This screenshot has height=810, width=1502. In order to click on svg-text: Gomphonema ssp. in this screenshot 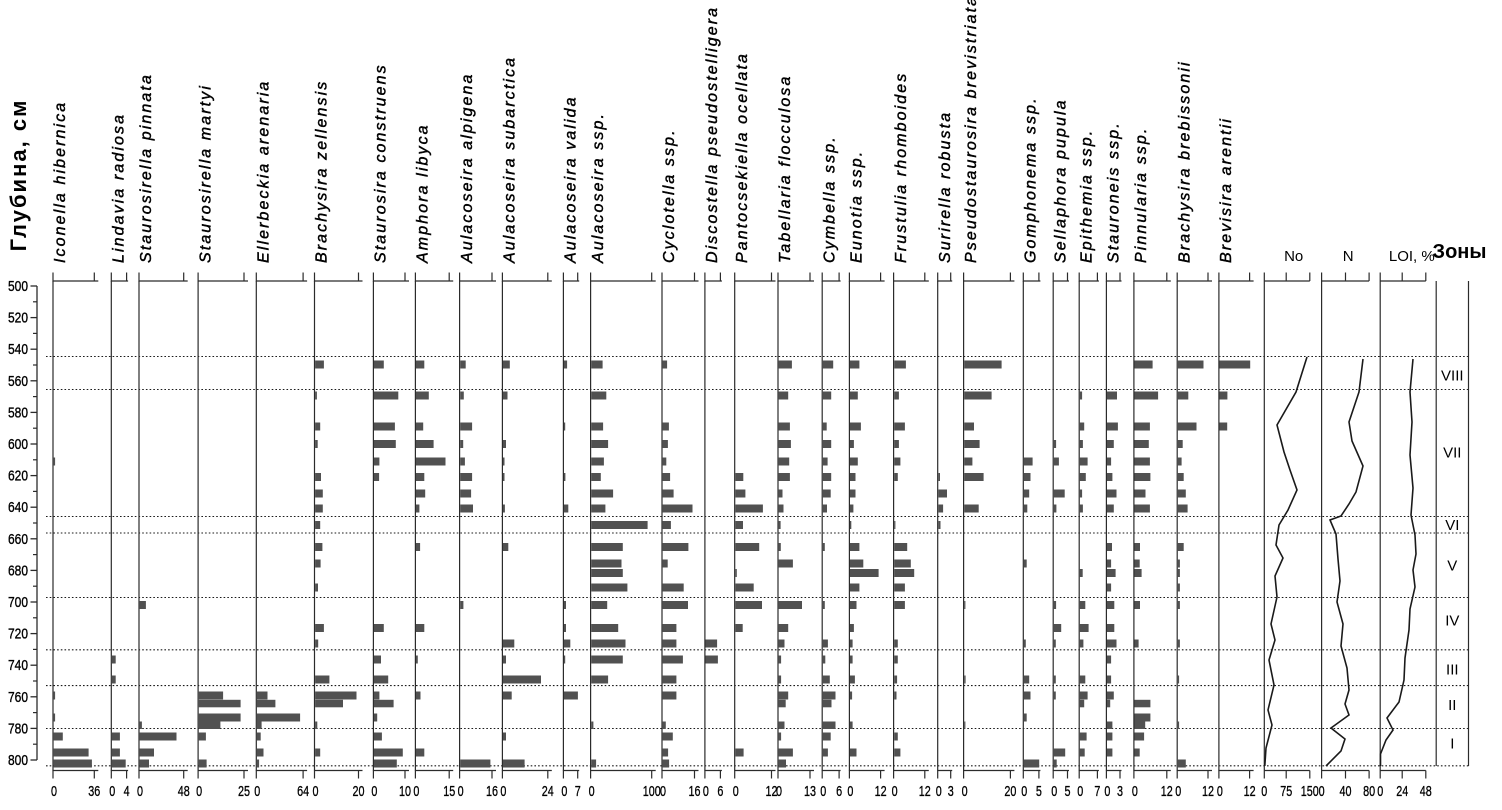, I will do `click(1031, 179)`.